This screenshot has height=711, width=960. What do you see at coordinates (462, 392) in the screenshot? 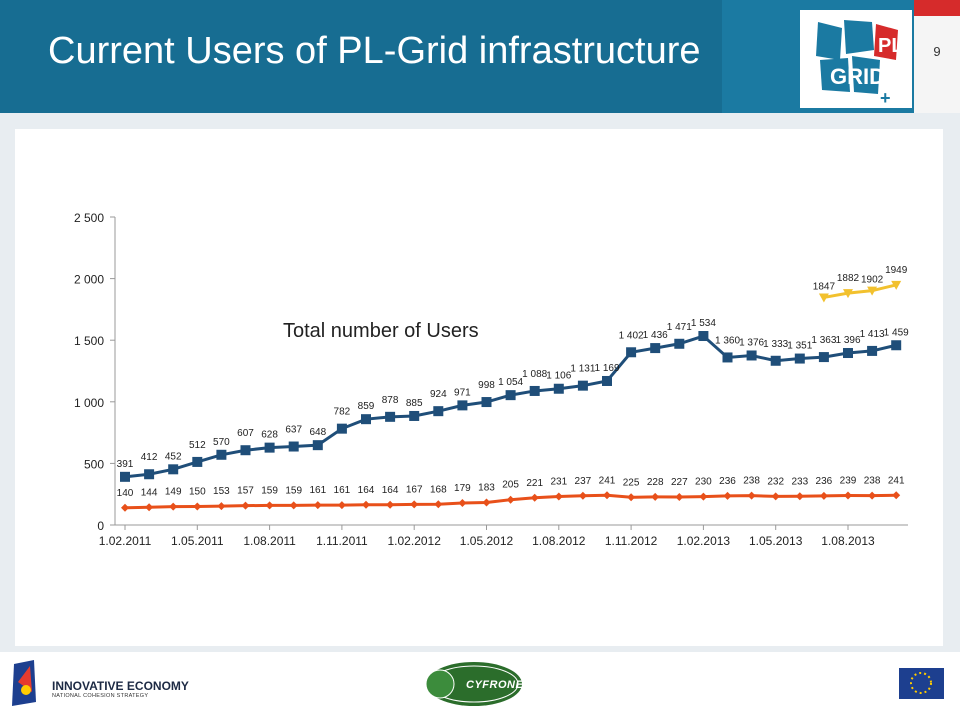
I see `data-label: 971` at bounding box center [462, 392].